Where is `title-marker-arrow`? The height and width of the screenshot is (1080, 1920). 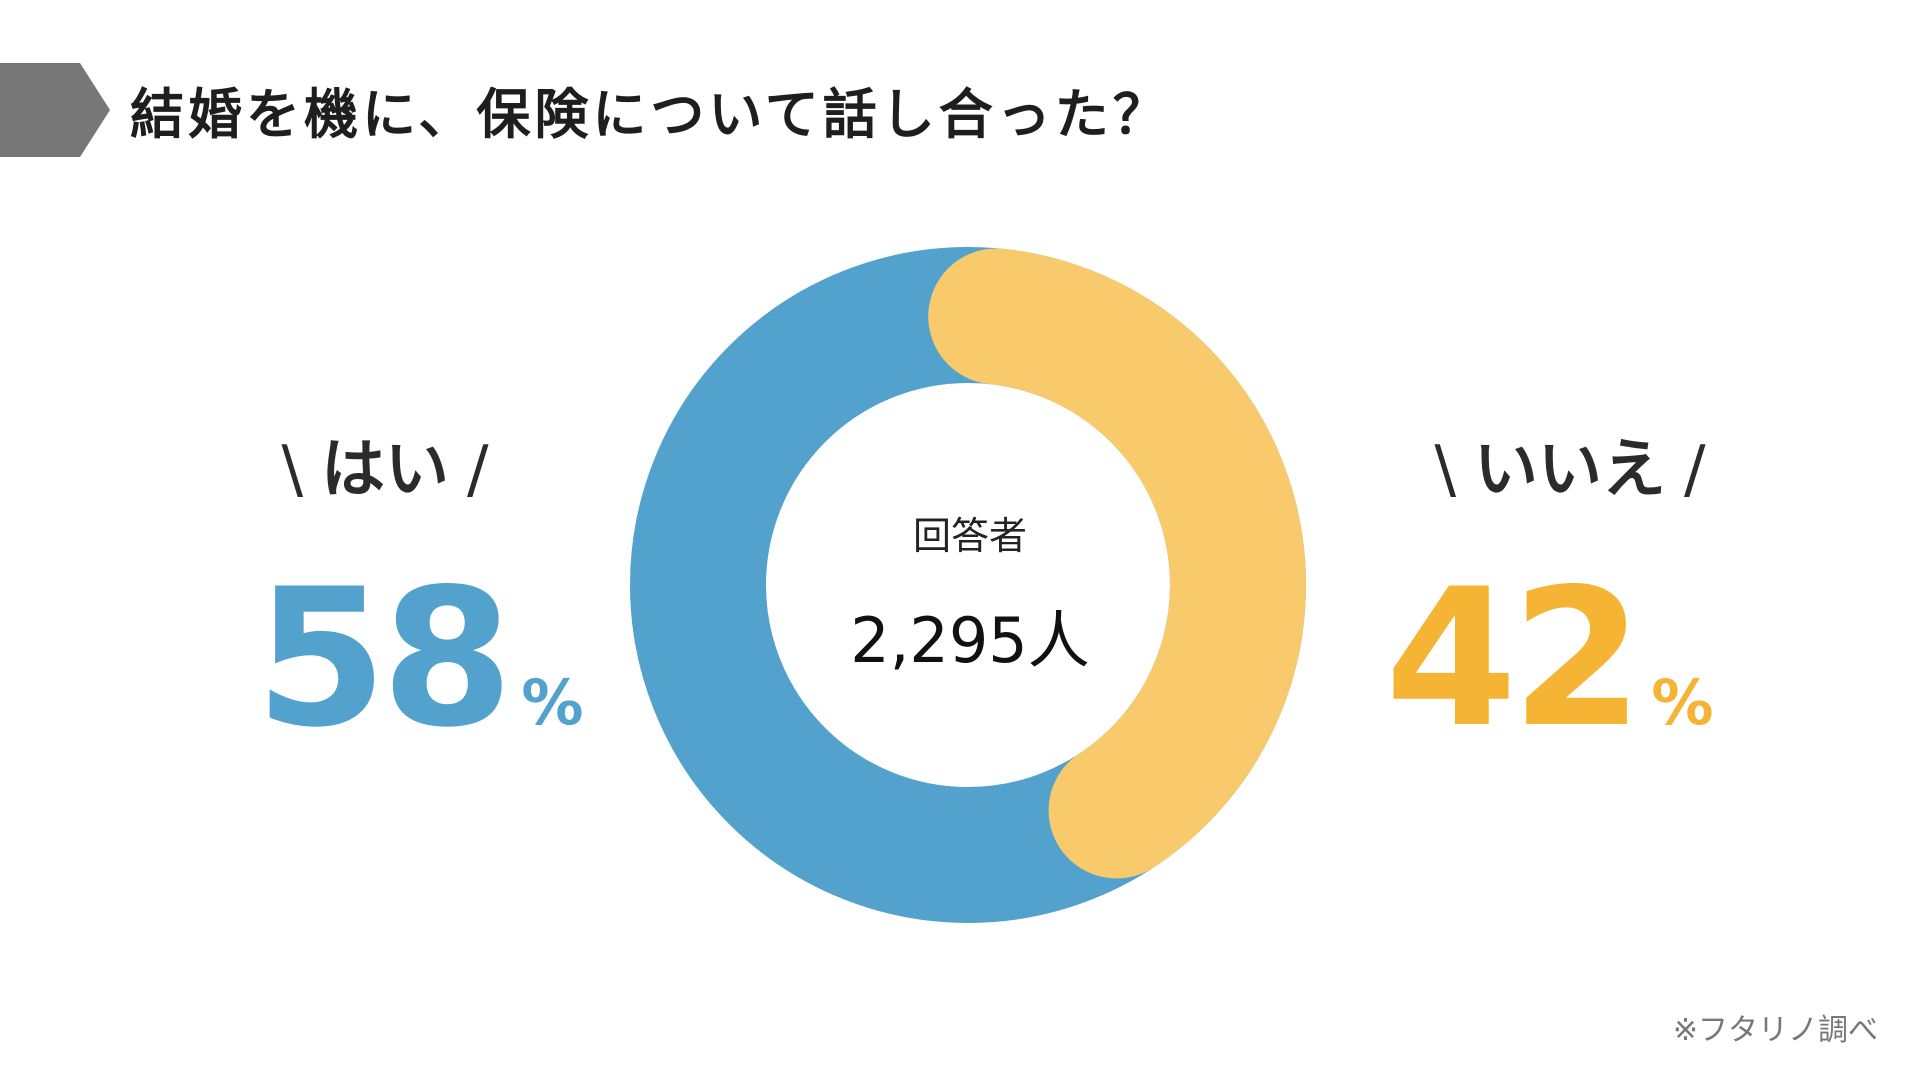
title-marker-arrow is located at coordinates (55, 110).